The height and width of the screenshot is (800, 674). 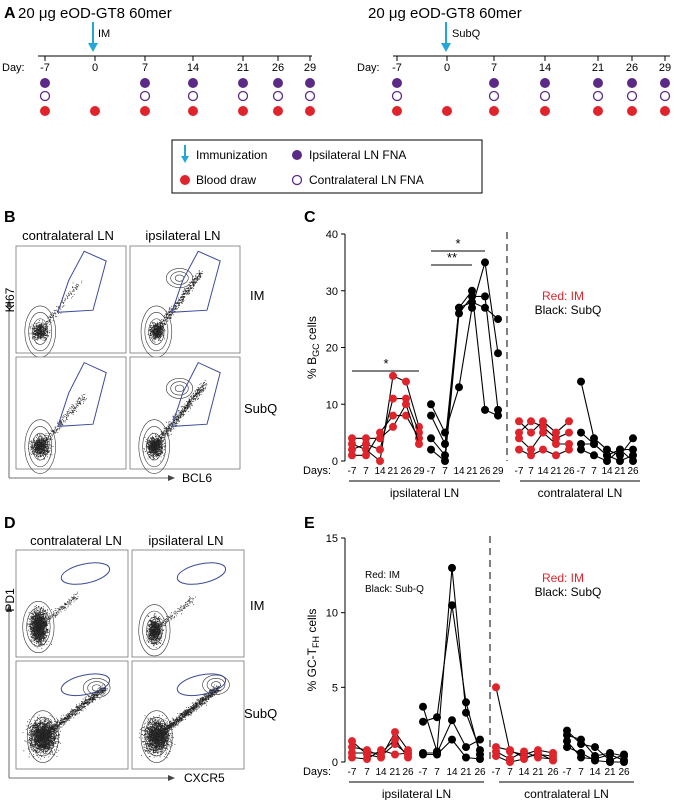 What do you see at coordinates (446, 47) in the screenshot?
I see `subq-arrow-head` at bounding box center [446, 47].